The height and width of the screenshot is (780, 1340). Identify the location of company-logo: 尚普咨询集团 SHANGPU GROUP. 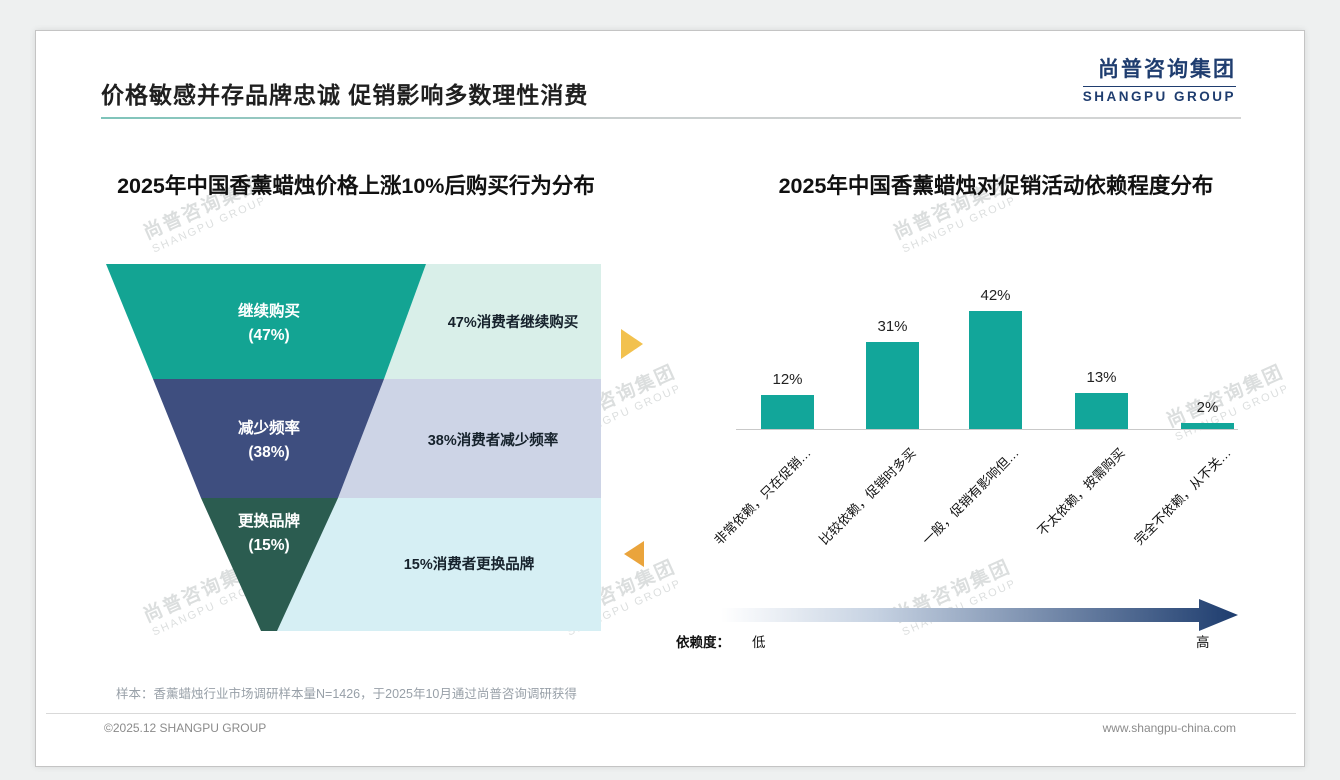
(1159, 78).